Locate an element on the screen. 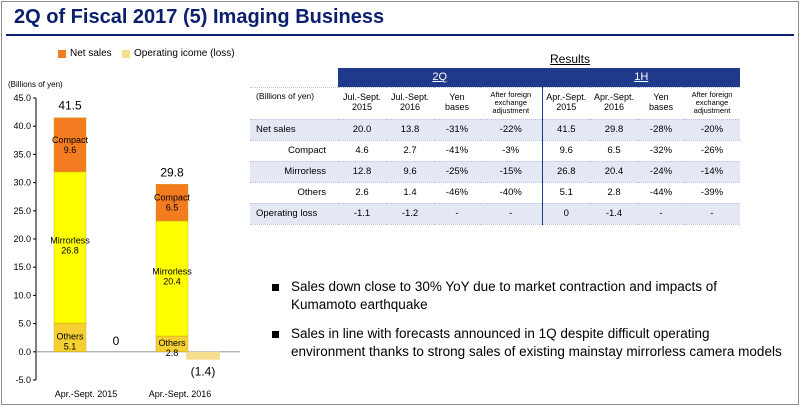  segment-label: 2.8 is located at coordinates (172, 353).